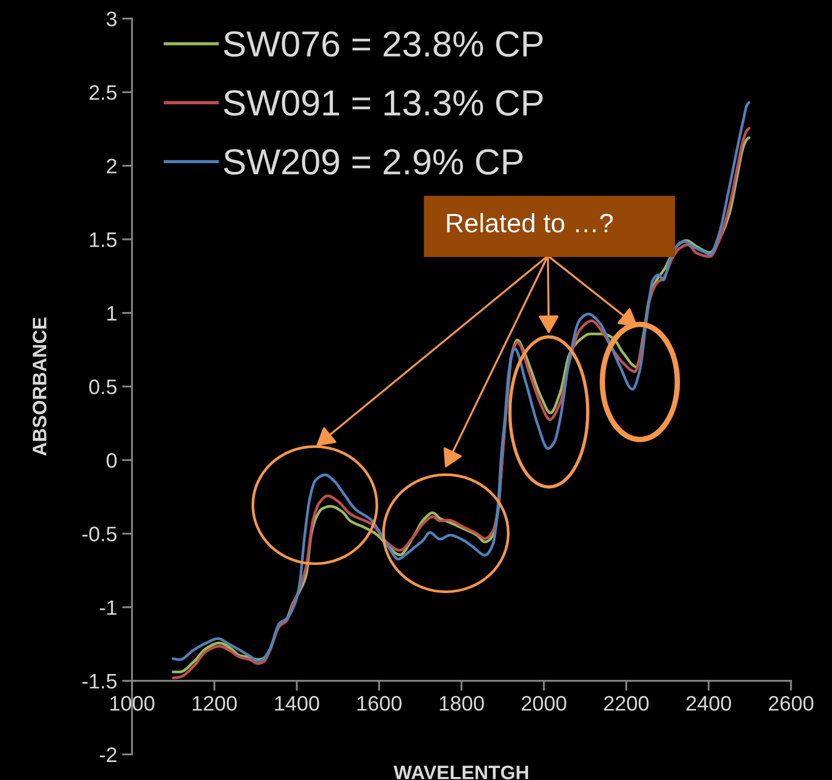  Describe the element at coordinates (461, 773) in the screenshot. I see `x-axis-title: WAVELENTGH` at that location.